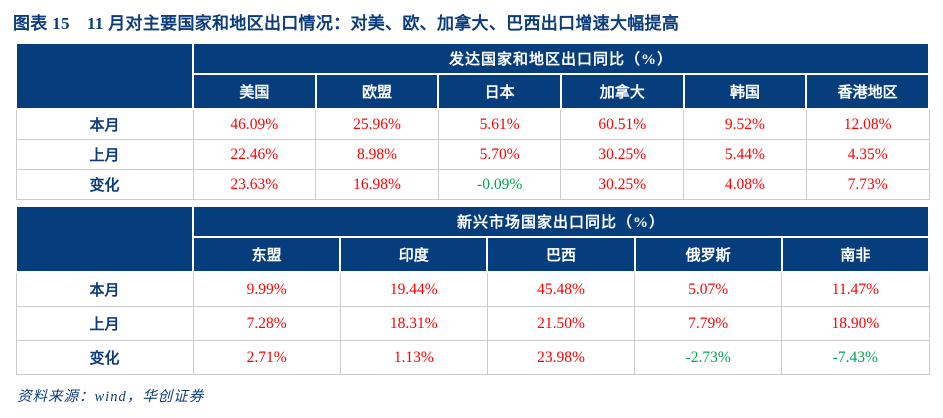 This screenshot has height=418, width=943. I want to click on table-row-current-month: 本月 9.99% 19.44% 45.48% 5.07% 11.47%, so click(472, 289).